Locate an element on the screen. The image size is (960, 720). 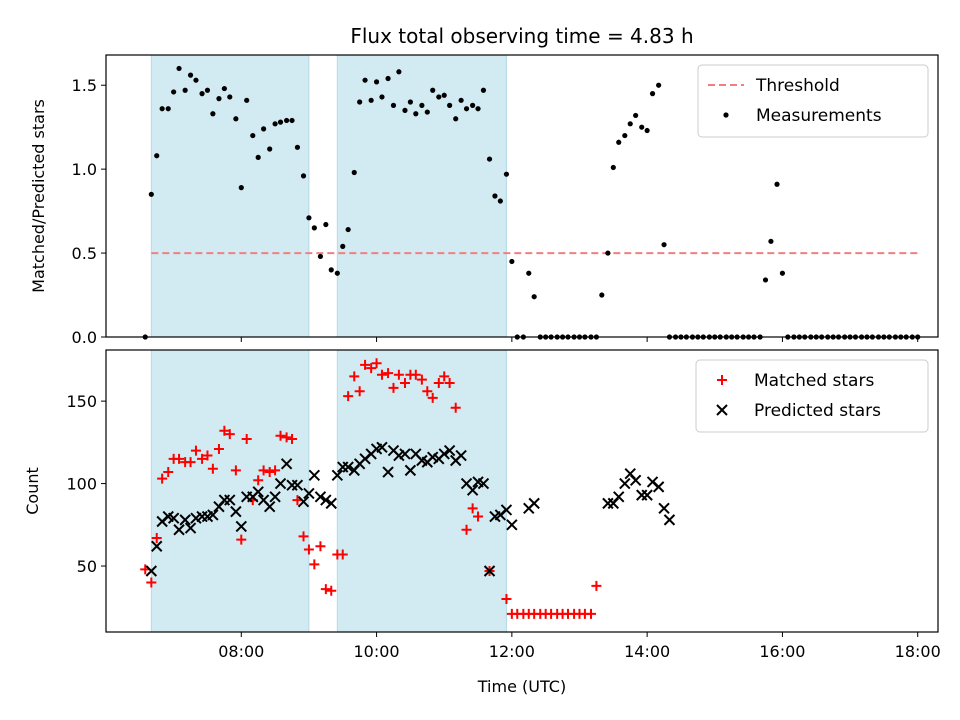
x-tick-label: 12:00 is located at coordinates (512, 651).